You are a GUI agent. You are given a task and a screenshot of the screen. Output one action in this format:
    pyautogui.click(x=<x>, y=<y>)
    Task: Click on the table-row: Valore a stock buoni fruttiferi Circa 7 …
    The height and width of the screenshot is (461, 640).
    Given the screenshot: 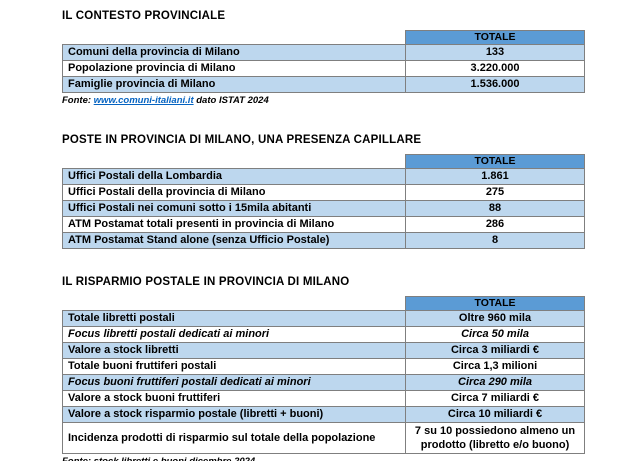 What is the action you would take?
    pyautogui.click(x=323, y=398)
    